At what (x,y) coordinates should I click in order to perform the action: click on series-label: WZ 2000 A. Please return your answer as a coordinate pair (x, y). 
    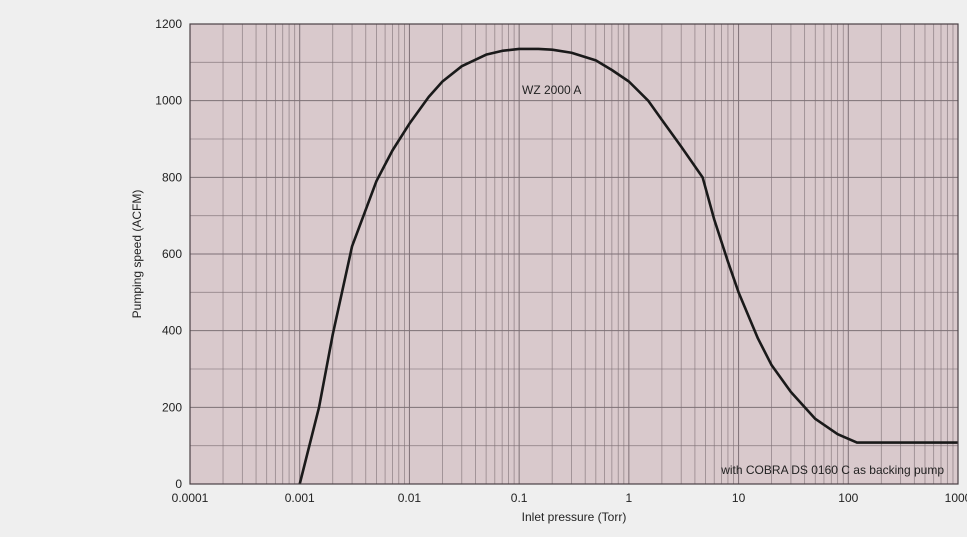
    Looking at the image, I should click on (551, 90).